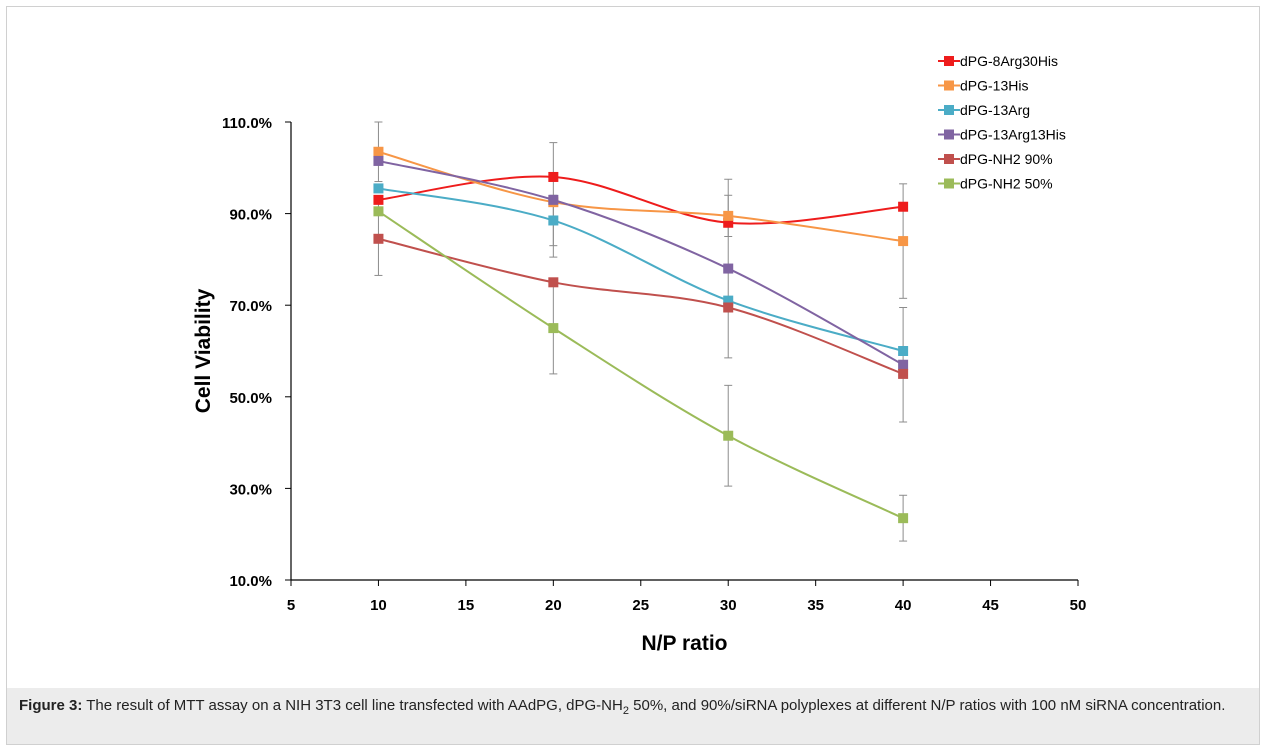 The height and width of the screenshot is (751, 1266). What do you see at coordinates (685, 643) in the screenshot?
I see `x-axis-label: N/P ratio` at bounding box center [685, 643].